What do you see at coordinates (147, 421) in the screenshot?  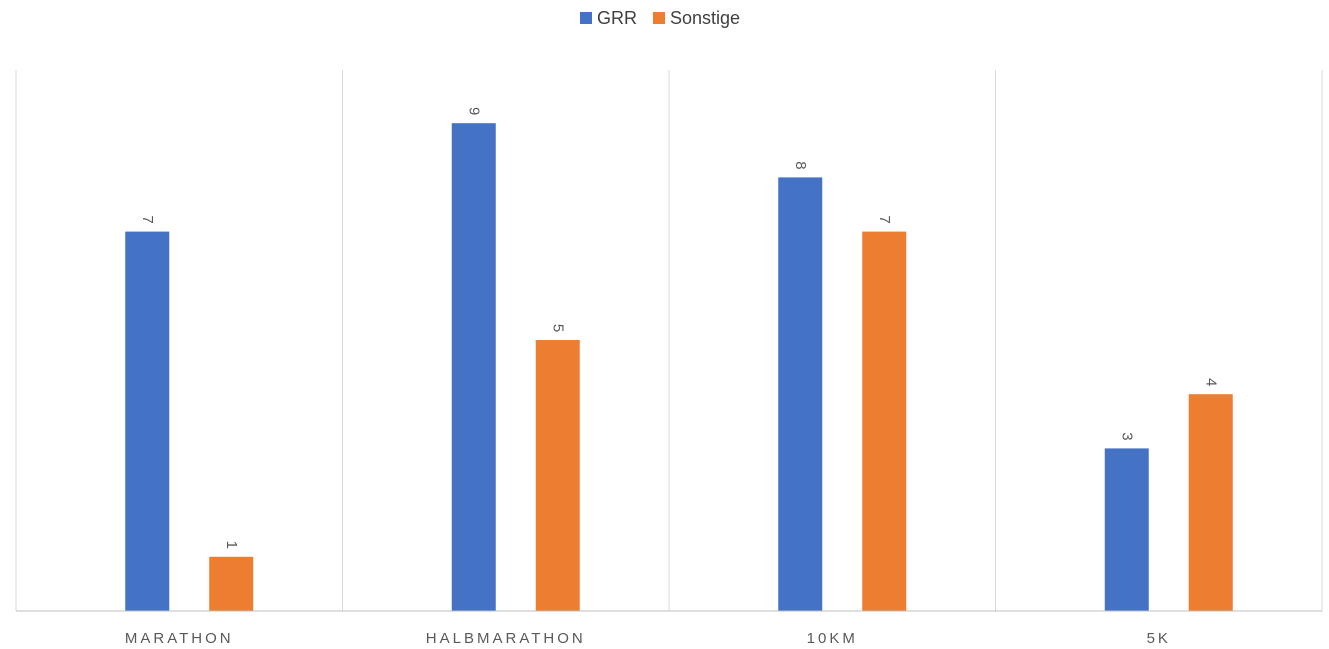 I see `bar-grr-marathon` at bounding box center [147, 421].